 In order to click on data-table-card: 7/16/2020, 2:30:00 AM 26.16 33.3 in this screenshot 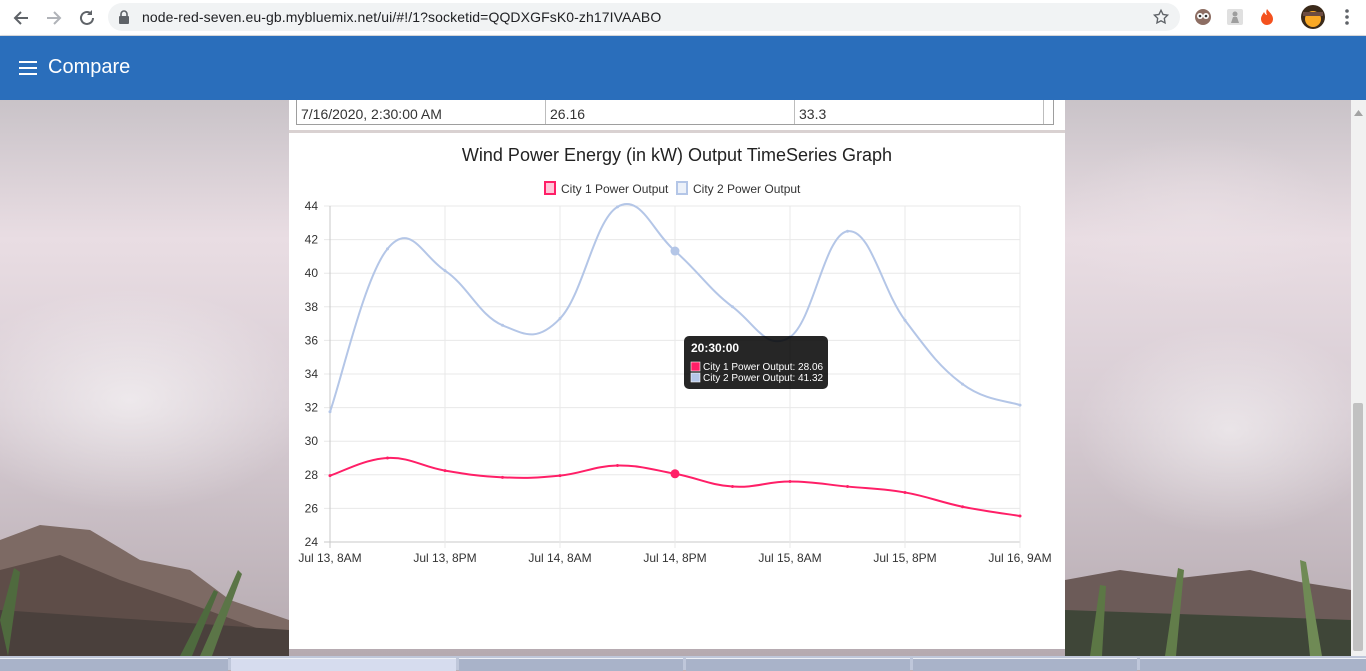, I will do `click(677, 117)`.